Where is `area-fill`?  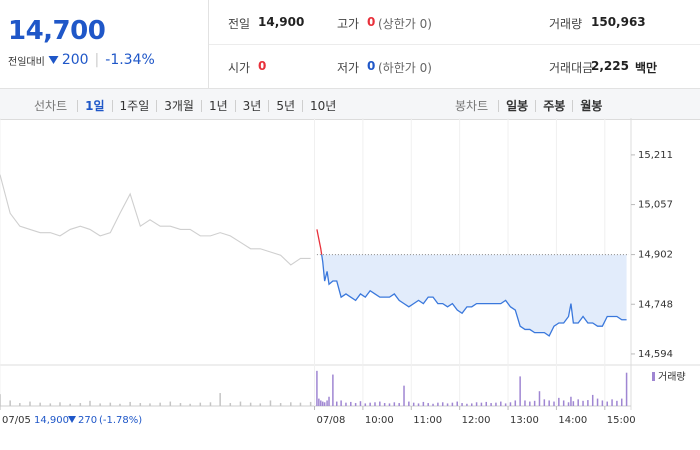 area-fill is located at coordinates (471, 295).